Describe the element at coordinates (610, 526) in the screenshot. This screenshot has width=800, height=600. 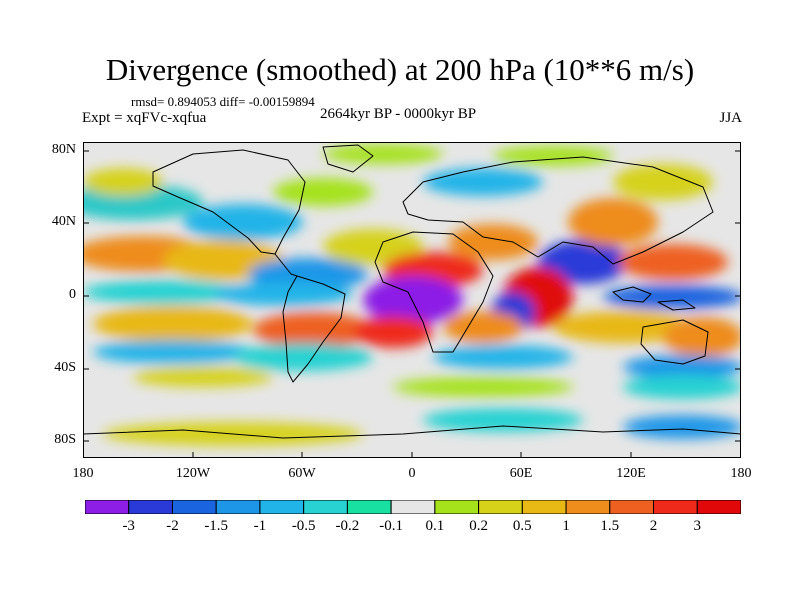
I see `colorbar-label: 1.5` at that location.